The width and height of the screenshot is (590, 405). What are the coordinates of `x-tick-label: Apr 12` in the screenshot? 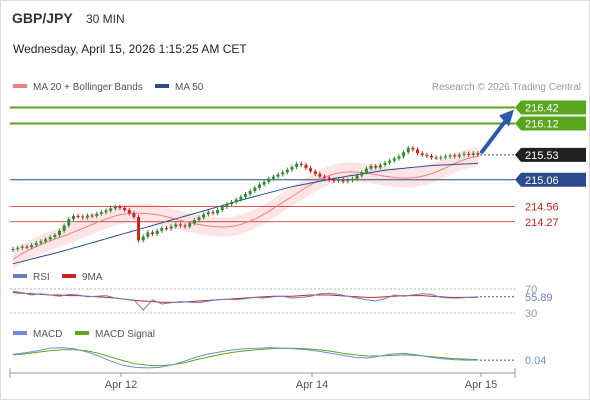 It's located at (121, 385).